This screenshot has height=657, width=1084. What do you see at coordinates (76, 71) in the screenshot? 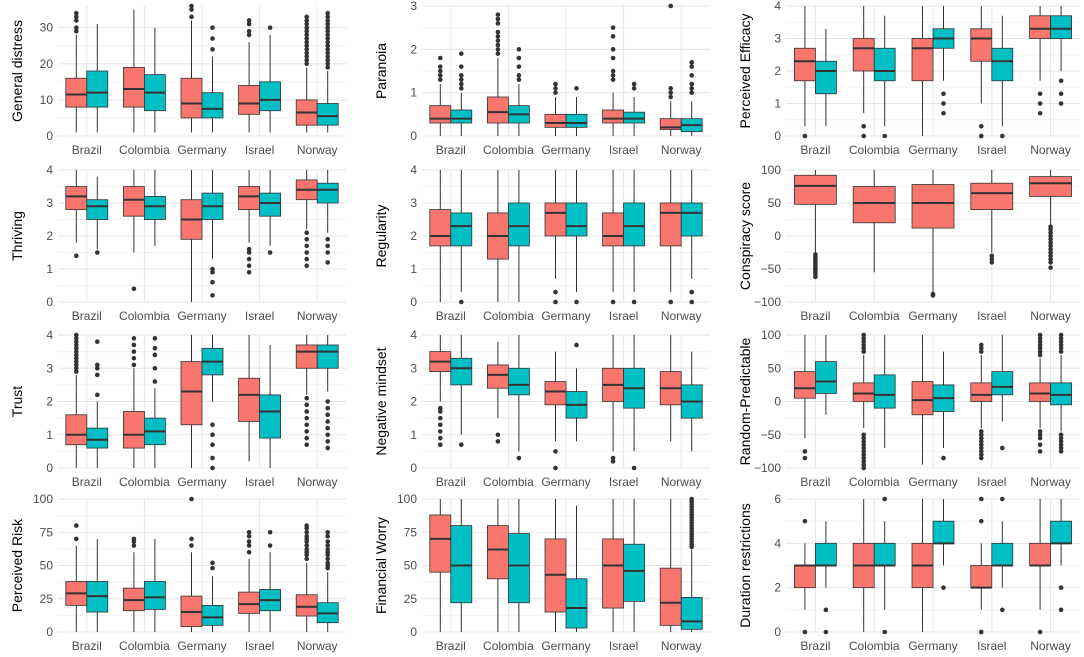
I see `box-brazil-a` at bounding box center [76, 71].